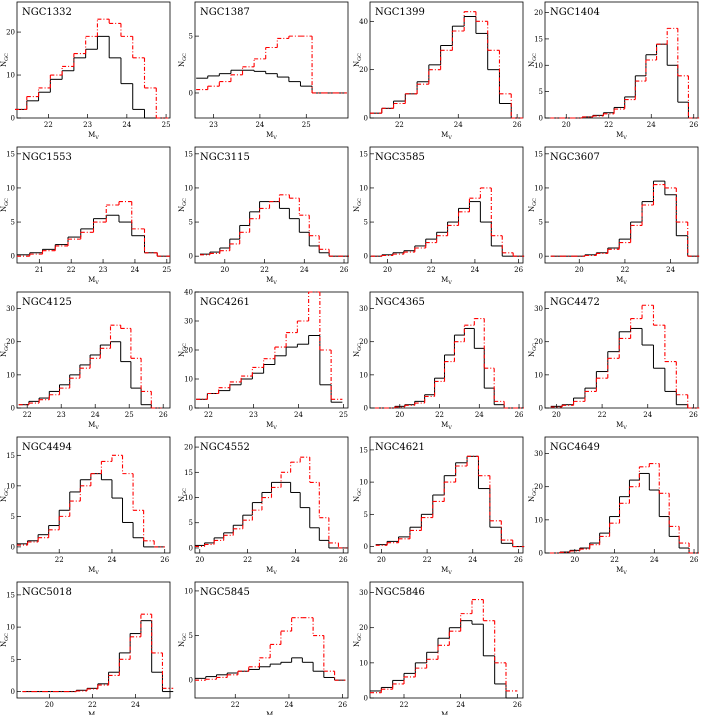 The height and width of the screenshot is (715, 701). Describe the element at coordinates (439, 506) in the screenshot. I see `panel: 20 22 24 26 0 5 10 15 NGC4621 MV NGC` at that location.